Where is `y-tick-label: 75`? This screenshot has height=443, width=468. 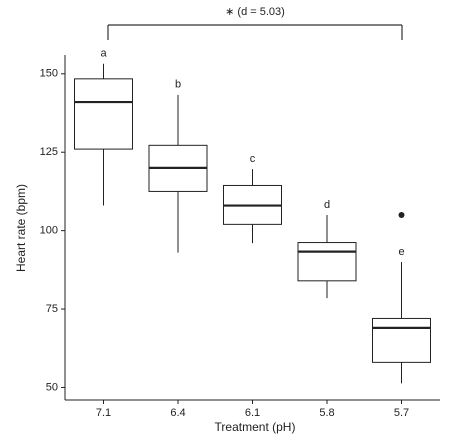
y-tick-label: 75 is located at coordinates (52, 309).